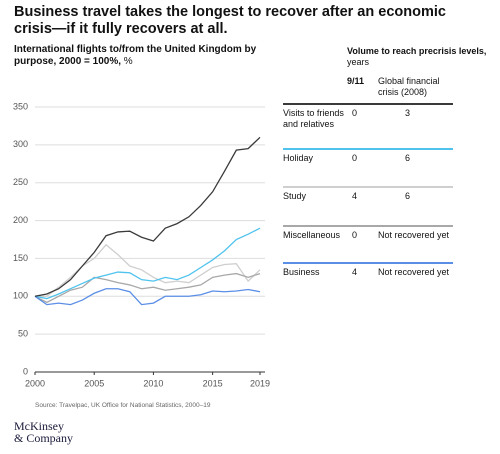  What do you see at coordinates (260, 383) in the screenshot?
I see `x-tick-label: 2019` at bounding box center [260, 383].